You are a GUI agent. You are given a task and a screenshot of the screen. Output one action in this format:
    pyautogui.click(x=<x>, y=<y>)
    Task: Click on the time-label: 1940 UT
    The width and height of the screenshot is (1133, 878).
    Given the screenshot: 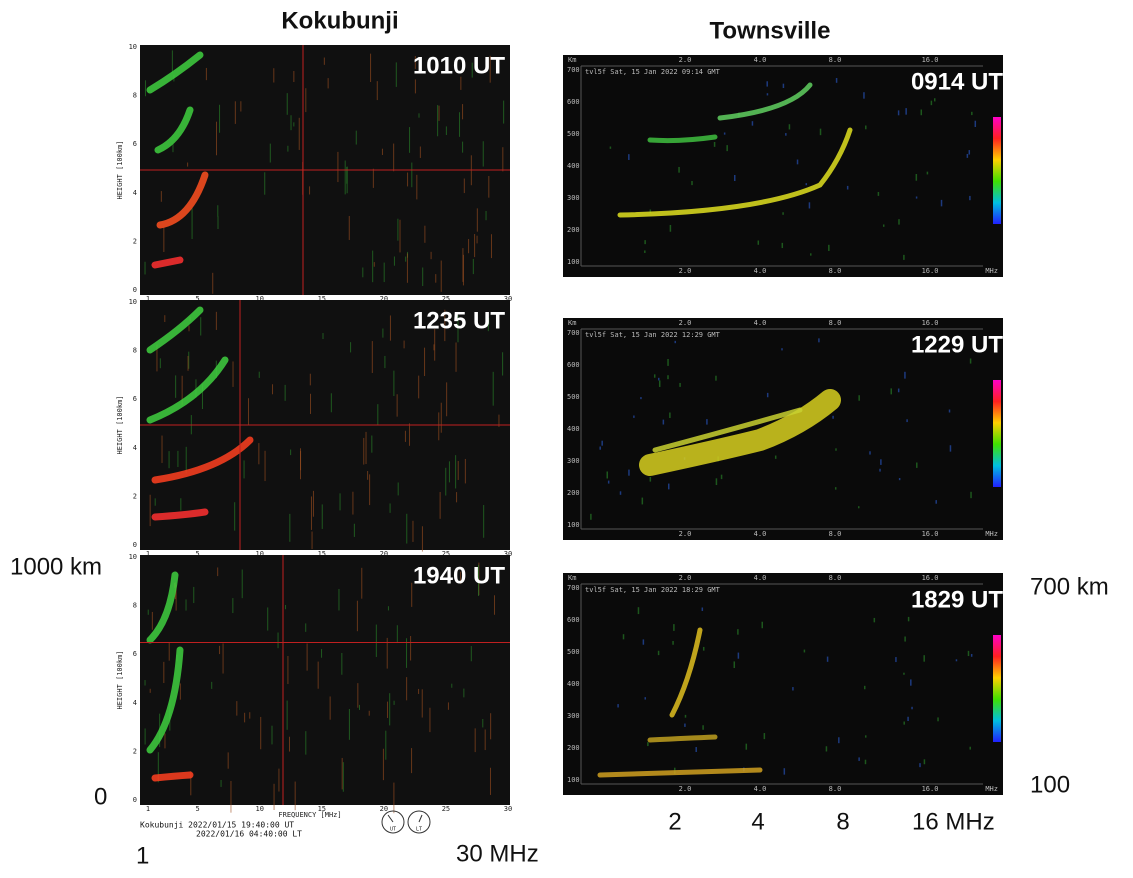 What is the action you would take?
    pyautogui.click(x=459, y=575)
    